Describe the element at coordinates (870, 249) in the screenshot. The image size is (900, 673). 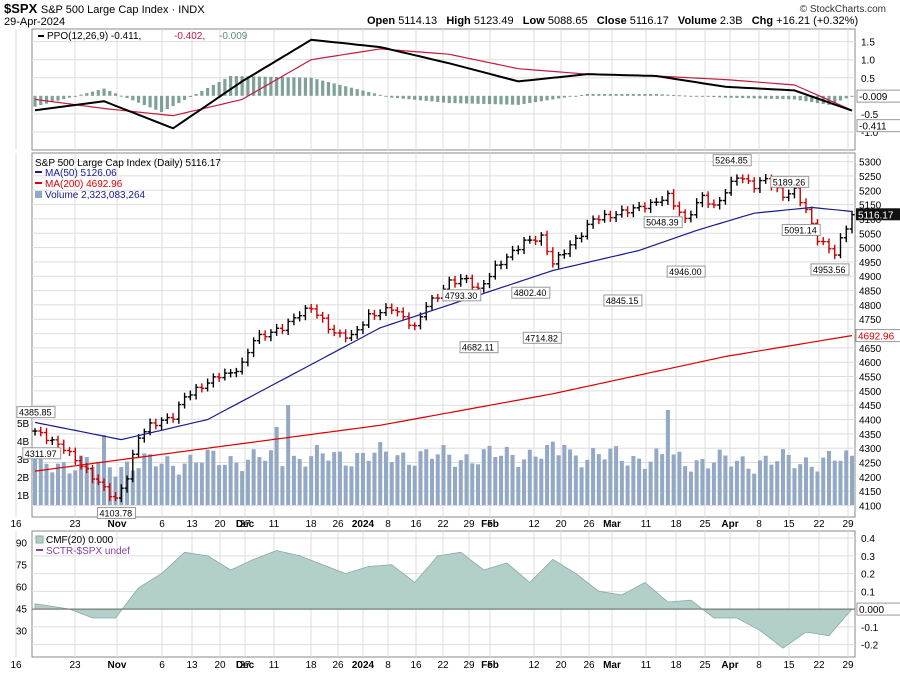
I see `price-ytick-label: 5000` at that location.